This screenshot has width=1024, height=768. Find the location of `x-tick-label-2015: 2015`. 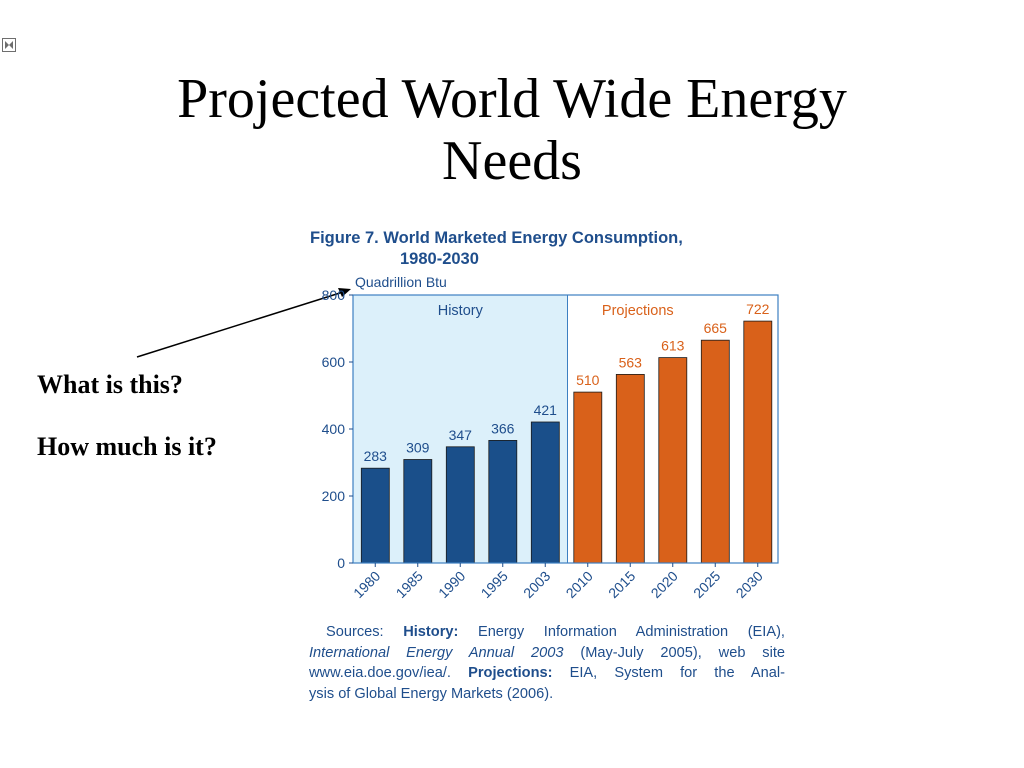

x-tick-label-2015: 2015 is located at coordinates (621, 584).